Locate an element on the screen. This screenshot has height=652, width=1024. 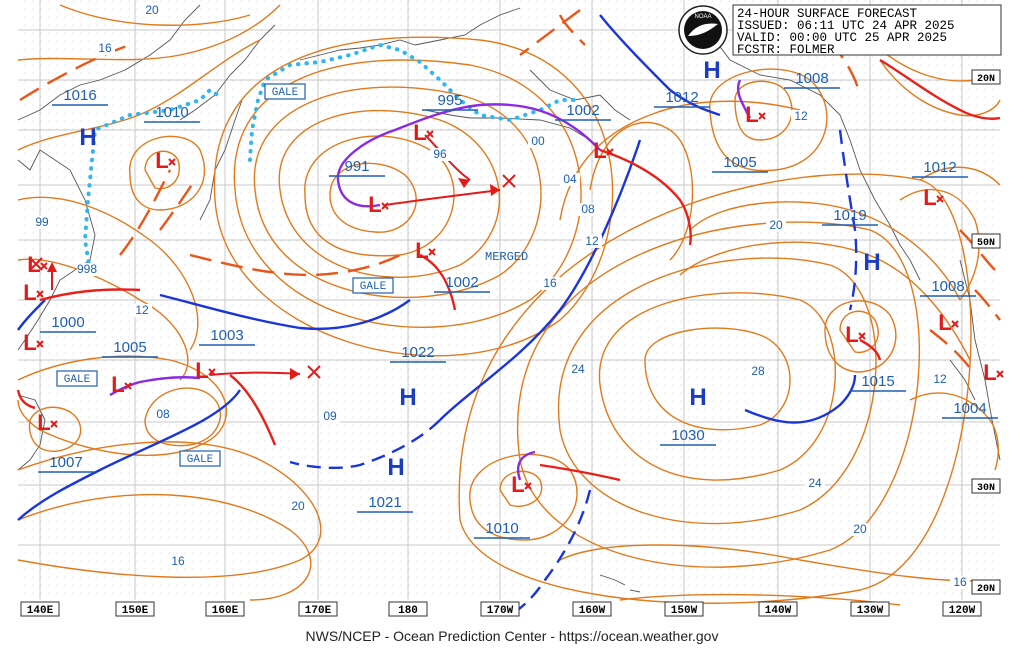
pressure-label: 1016 is located at coordinates (79, 95).